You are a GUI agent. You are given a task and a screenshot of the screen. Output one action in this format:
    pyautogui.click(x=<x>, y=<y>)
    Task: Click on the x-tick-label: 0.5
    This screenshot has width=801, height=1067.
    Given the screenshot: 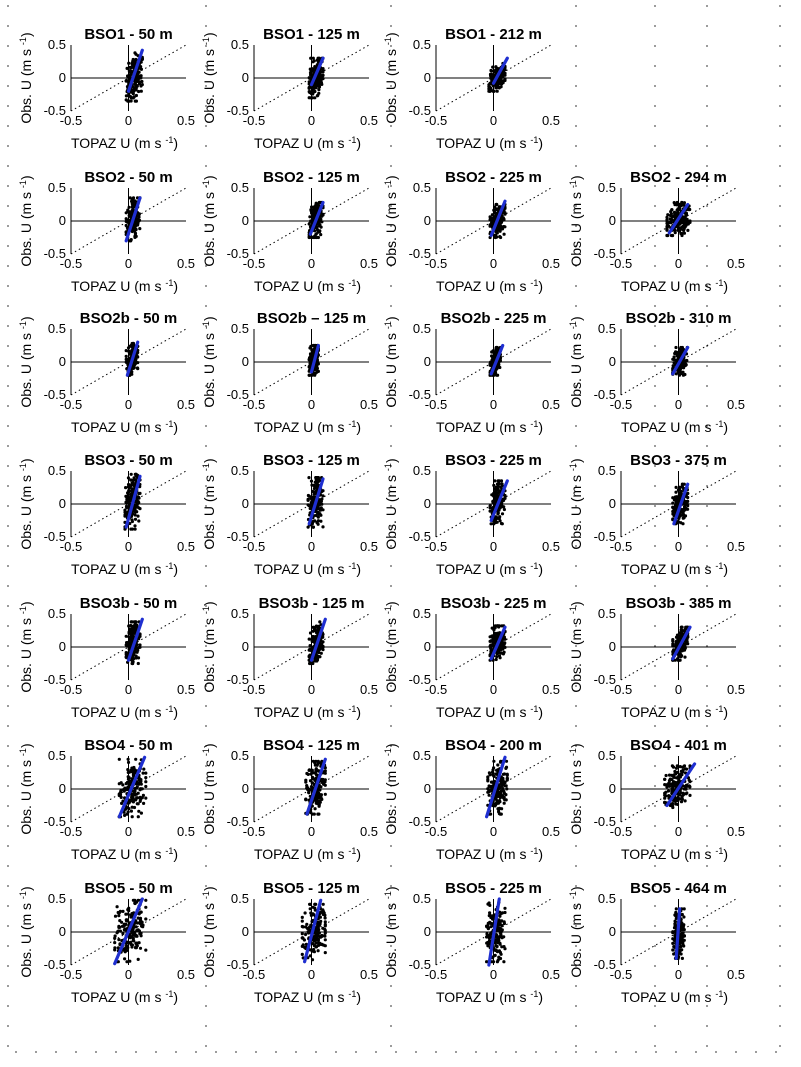 What is the action you would take?
    pyautogui.click(x=551, y=689)
    